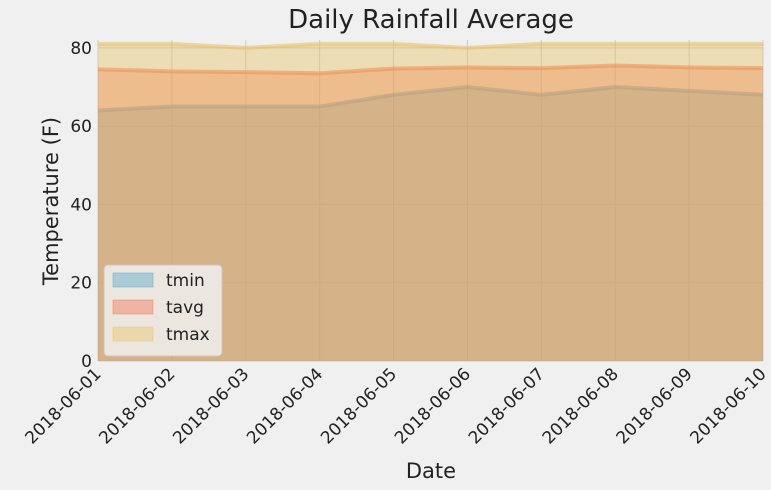  What do you see at coordinates (81, 49) in the screenshot?
I see `y-tick-label: 80` at bounding box center [81, 49].